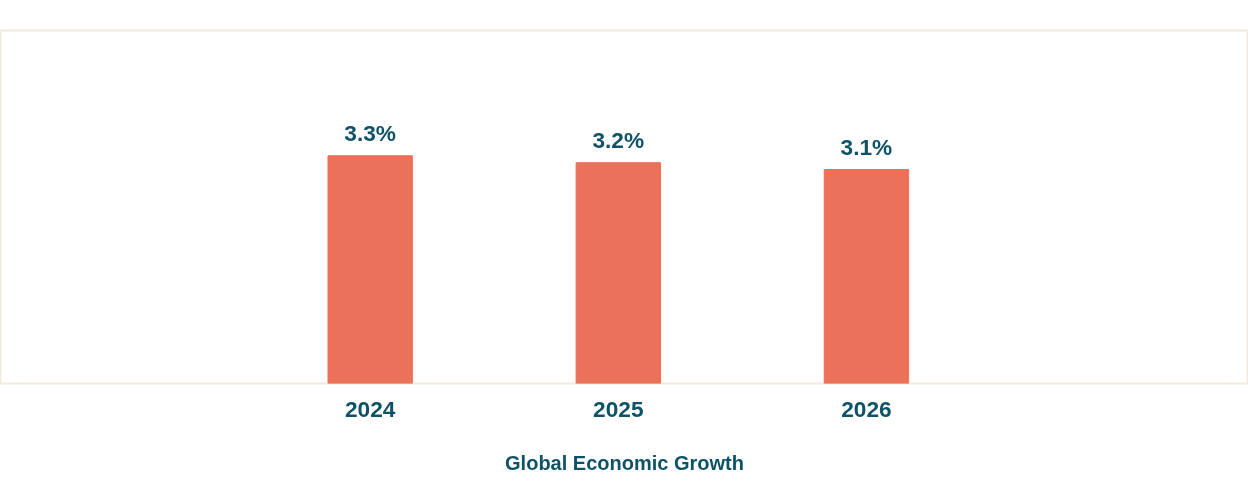  What do you see at coordinates (866, 408) in the screenshot?
I see `x-tick-label: 2026` at bounding box center [866, 408].